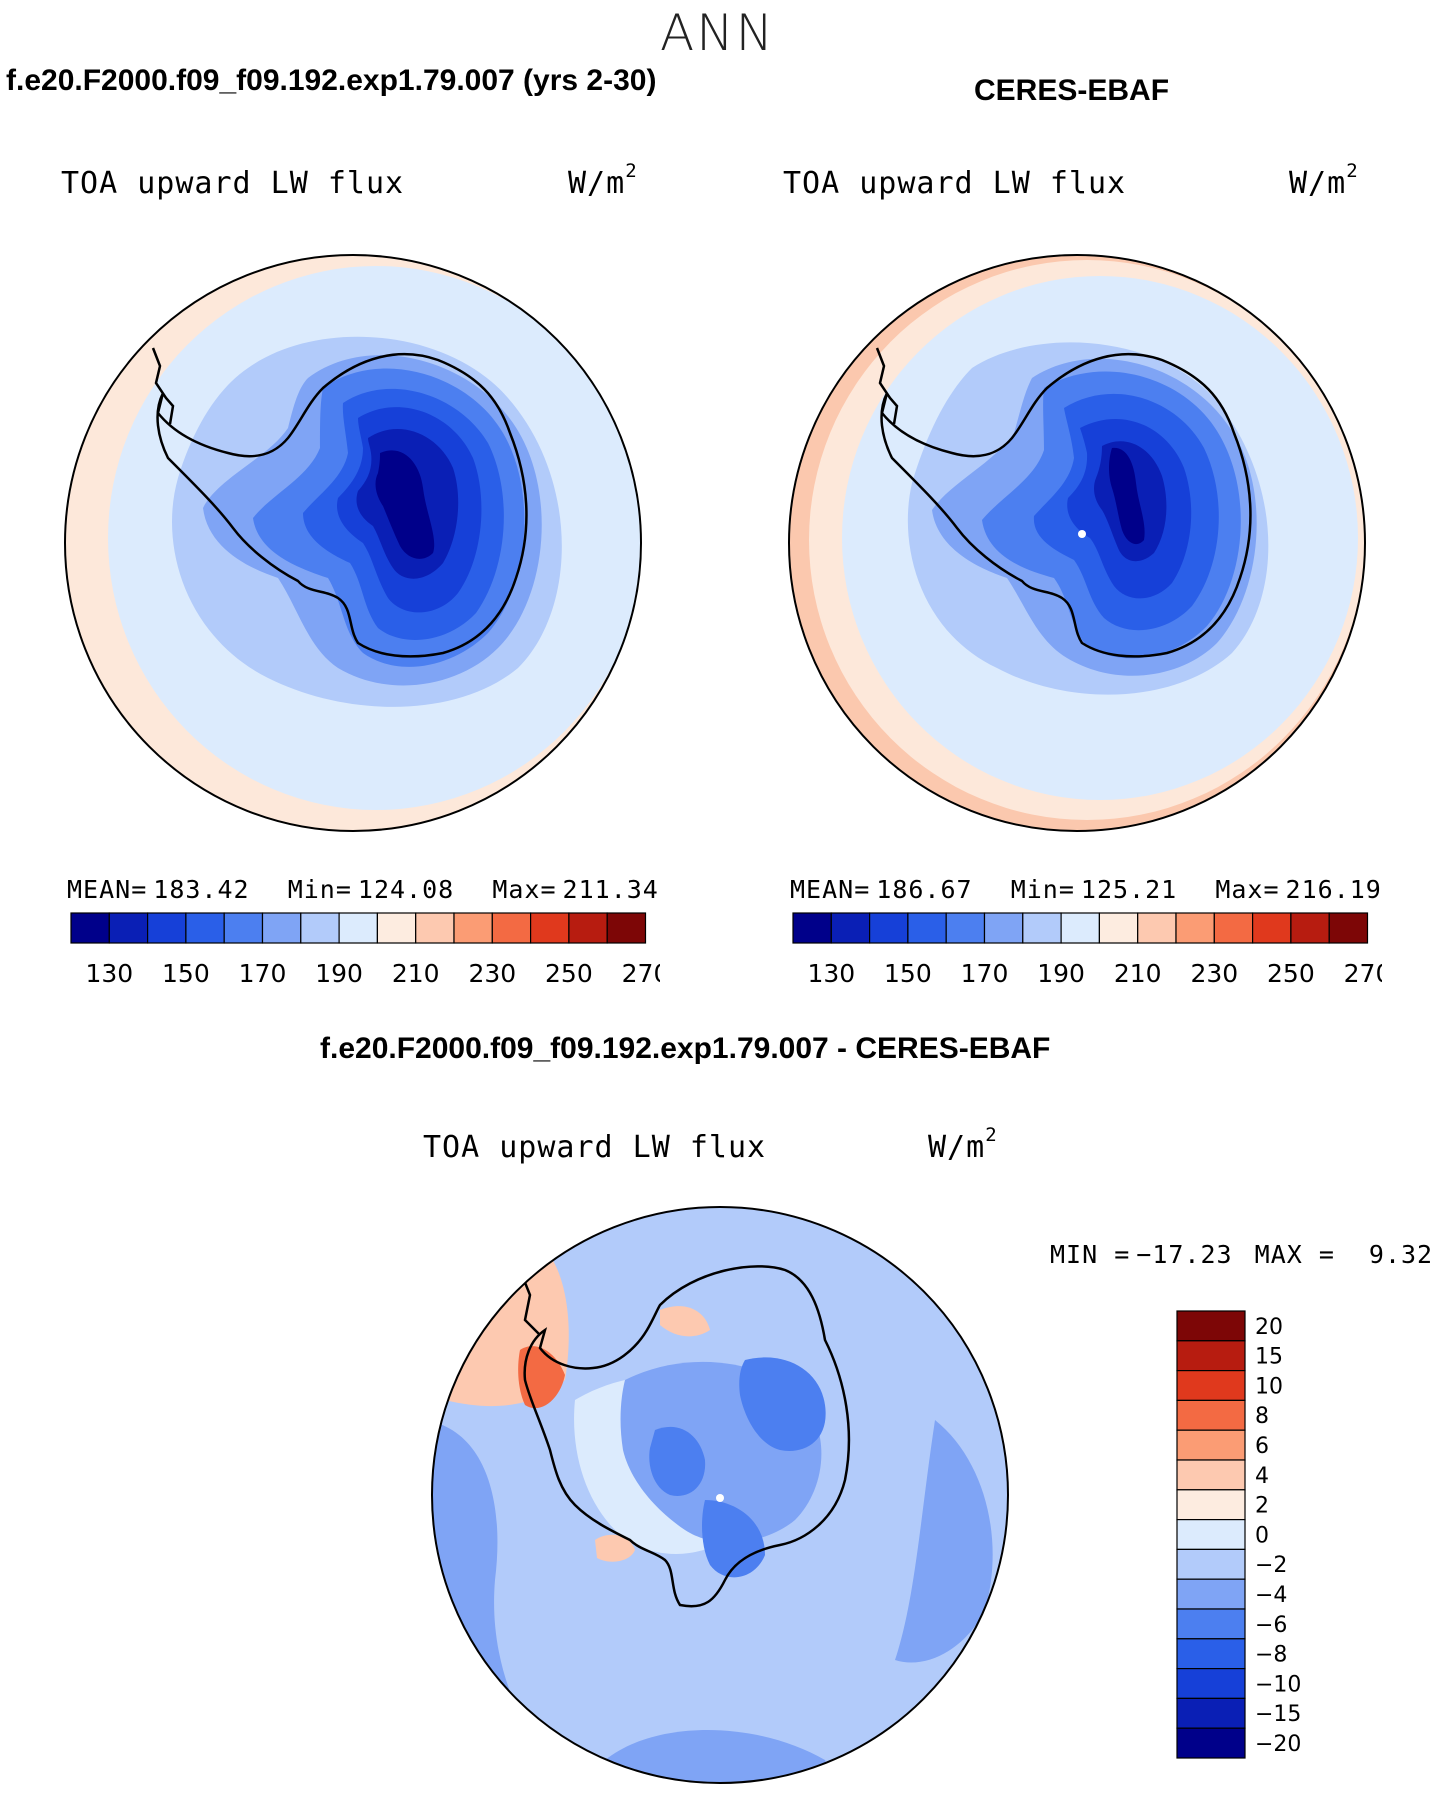 This screenshot has width=1435, height=1800. I want to click on colorbar-tick-label: 250, so click(1291, 972).